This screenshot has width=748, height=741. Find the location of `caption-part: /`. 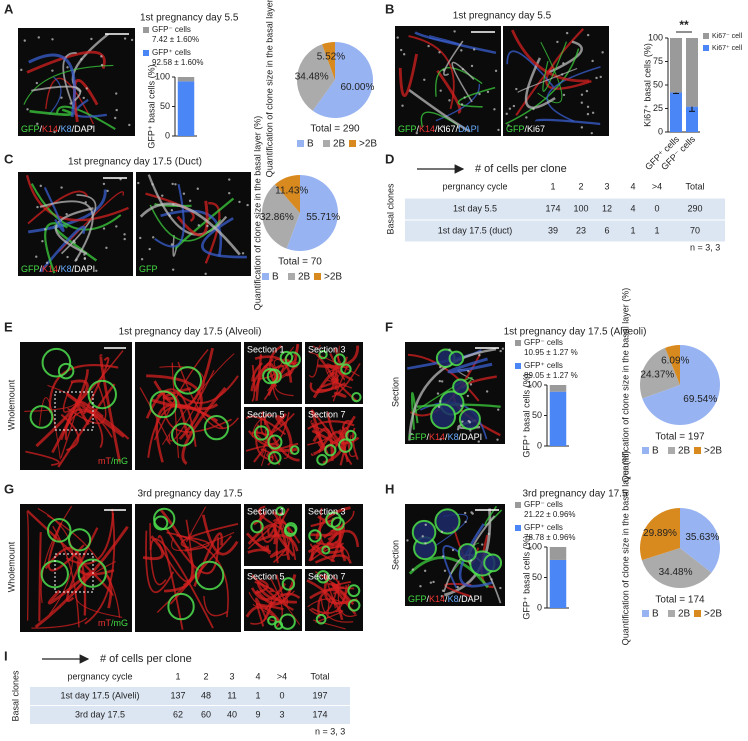

caption-part: / is located at coordinates (41, 269).